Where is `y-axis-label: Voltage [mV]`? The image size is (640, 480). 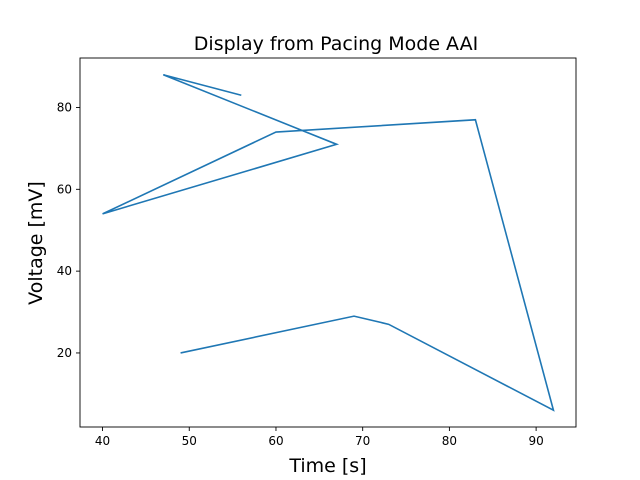
y-axis-label: Voltage [mV] is located at coordinates (36, 243).